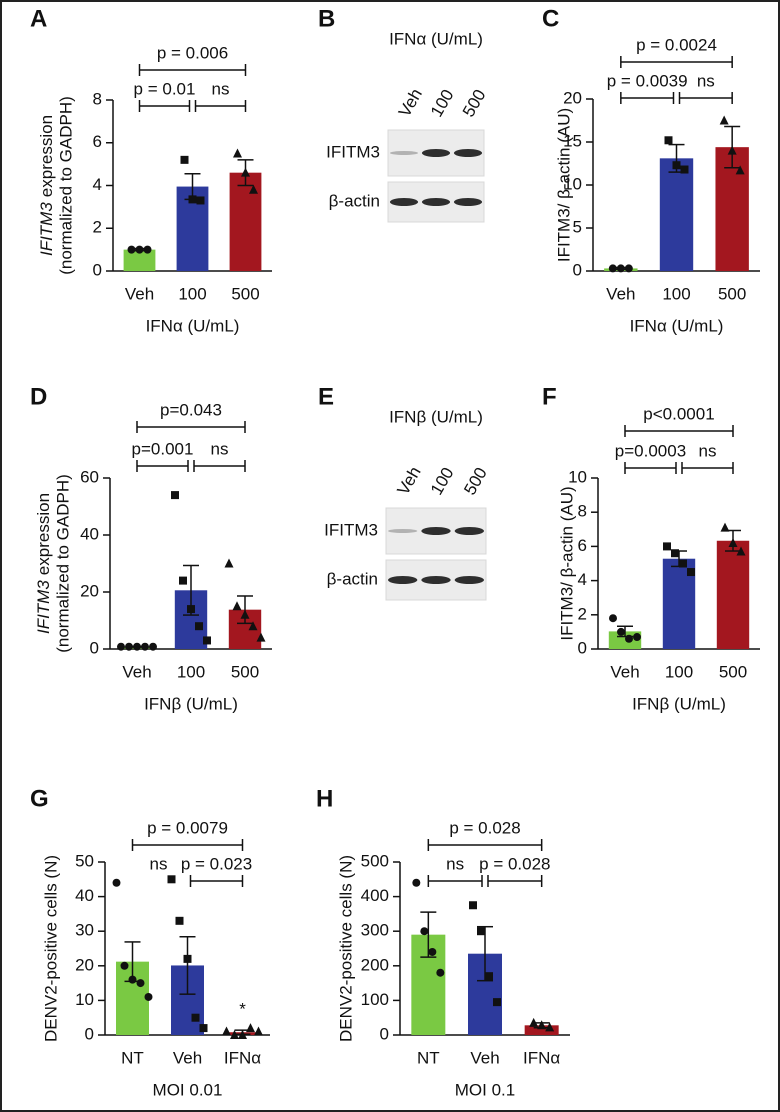 This screenshot has width=780, height=1112. What do you see at coordinates (484, 827) in the screenshot?
I see `p-value: p = 0.028` at bounding box center [484, 827].